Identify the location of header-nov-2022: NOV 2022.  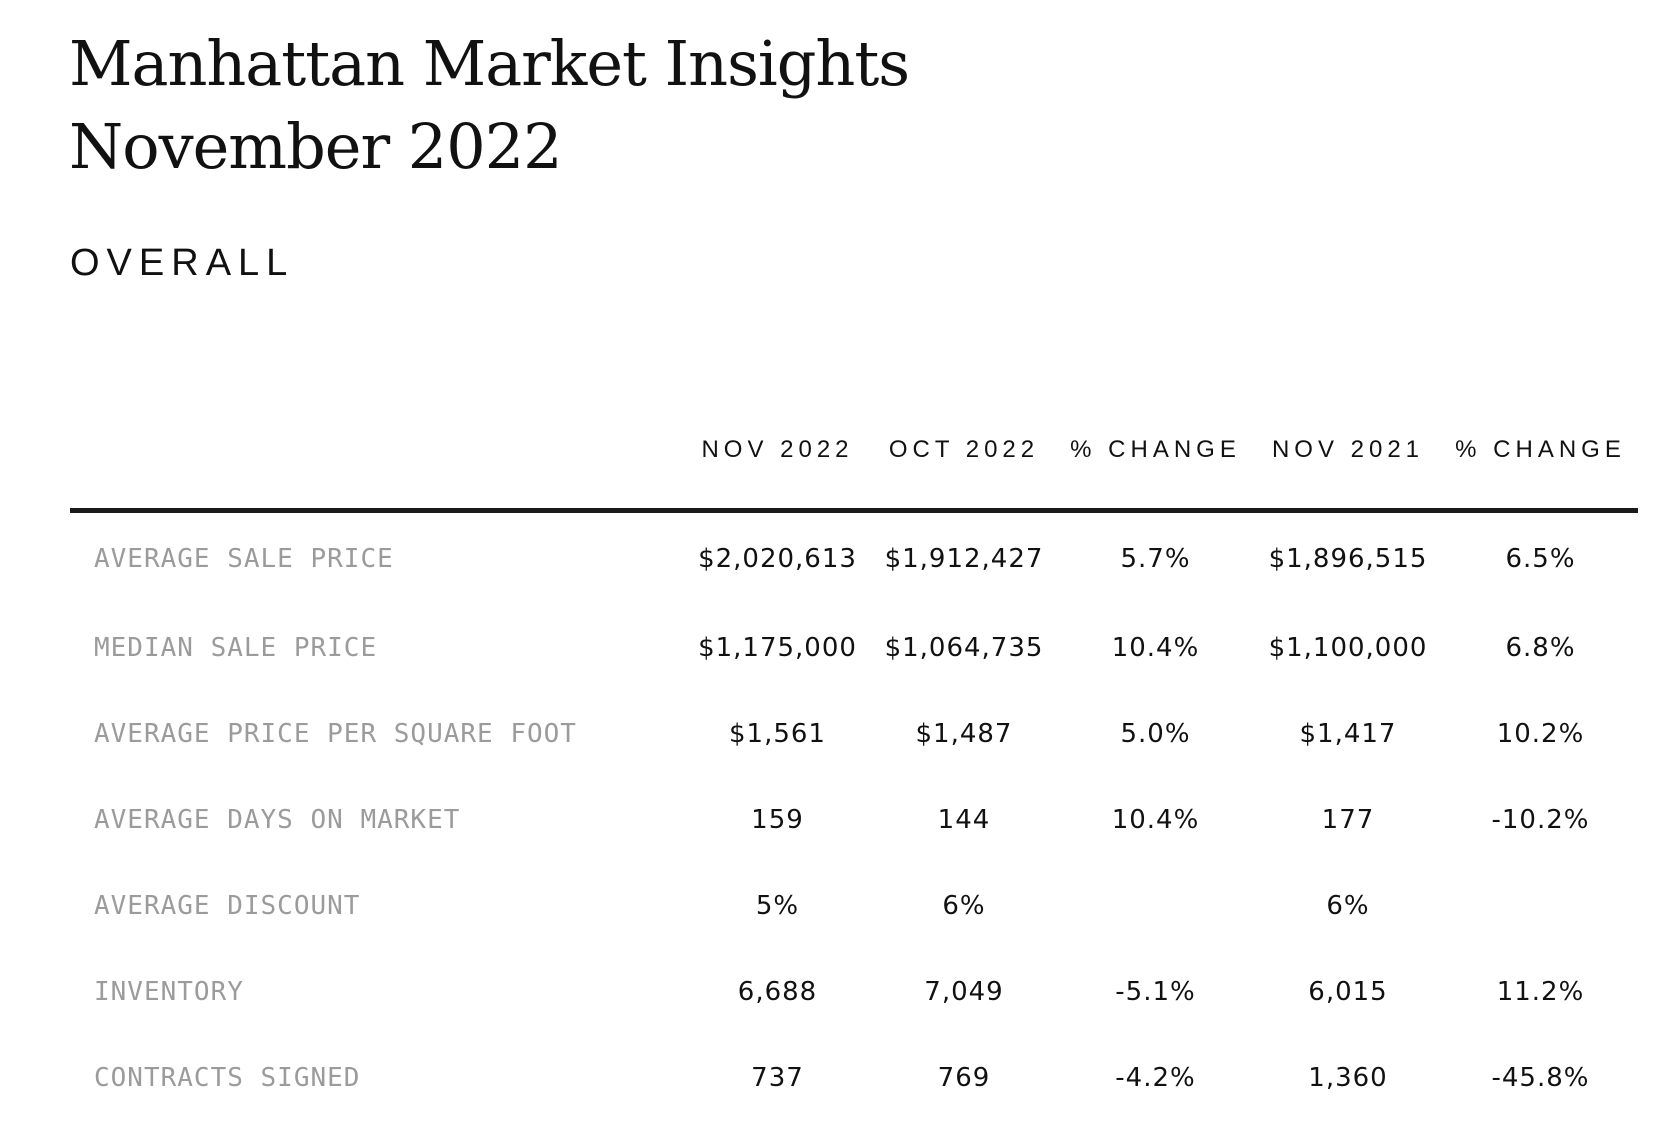
(777, 466).